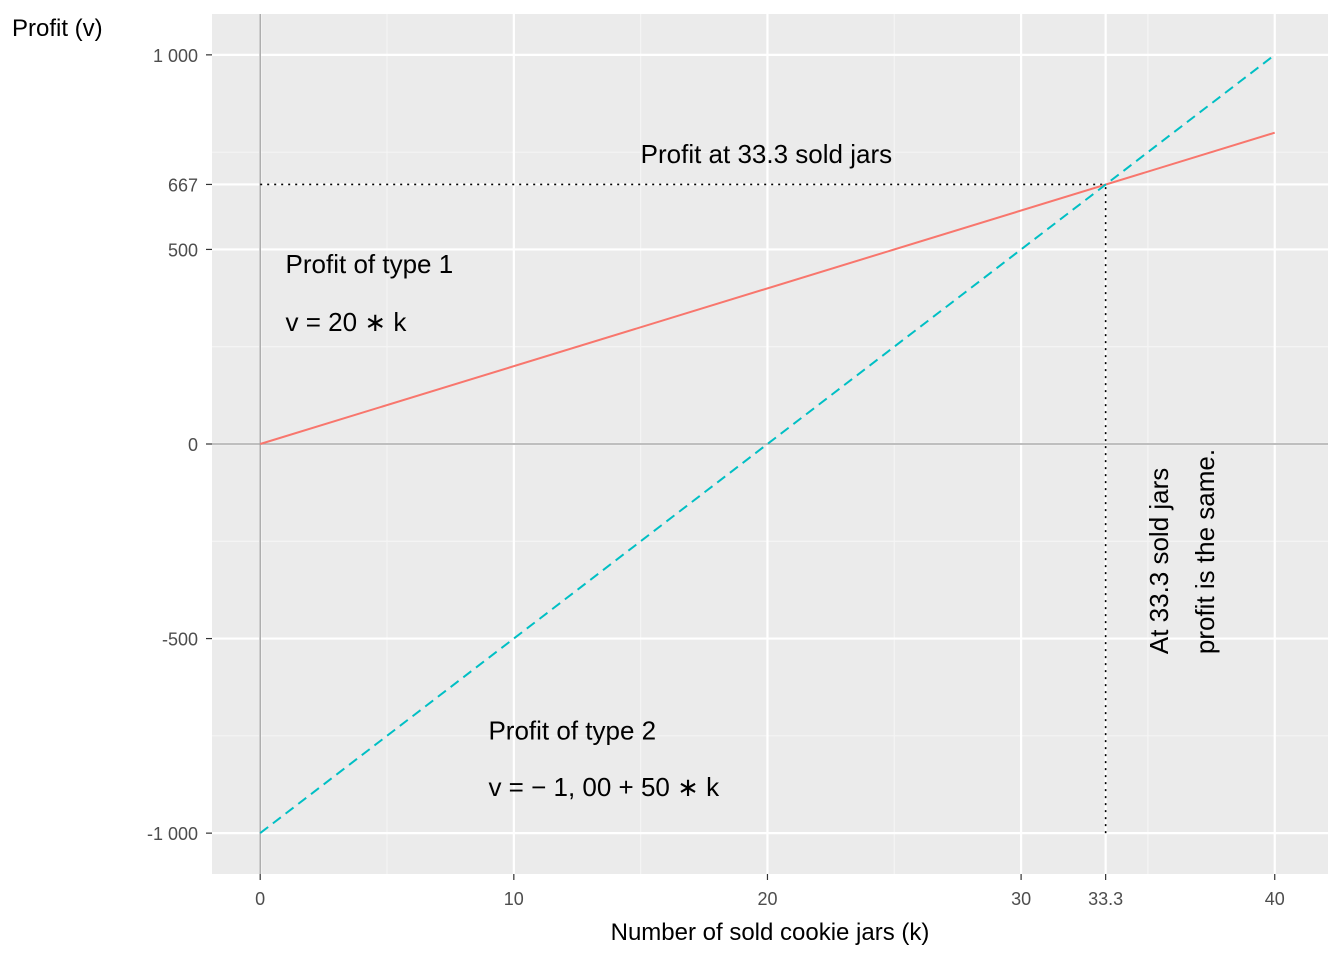 This screenshot has width=1344, height=960. Describe the element at coordinates (572, 731) in the screenshot. I see `annotation-label: Profit of type 2` at that location.